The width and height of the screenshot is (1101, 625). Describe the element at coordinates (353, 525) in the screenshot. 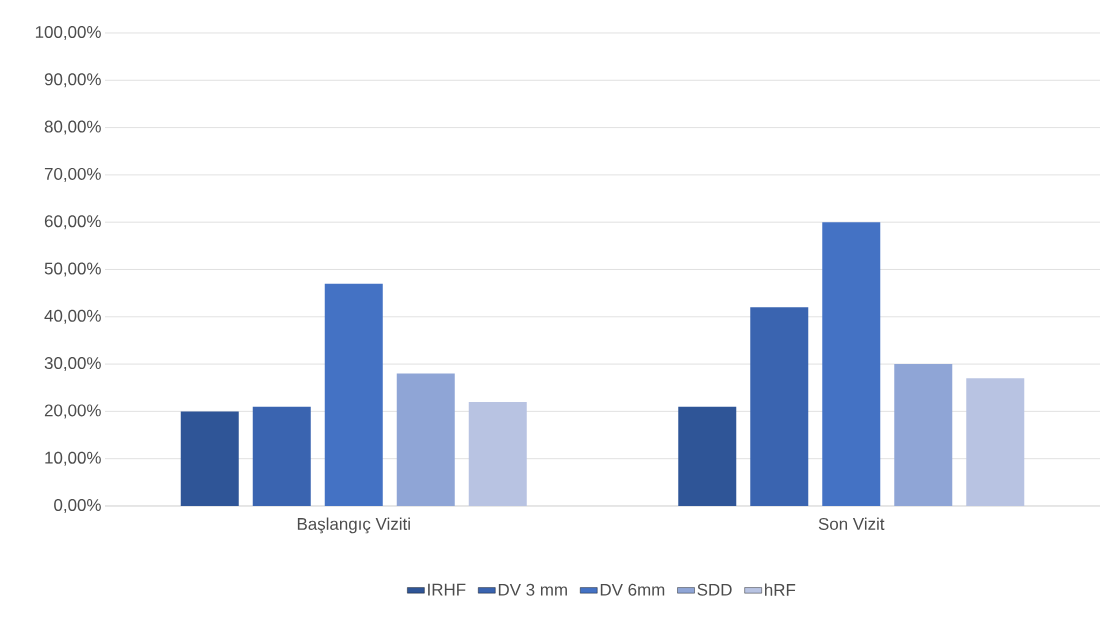

I see `x-tick-label: Başlangıç Viziti` at that location.